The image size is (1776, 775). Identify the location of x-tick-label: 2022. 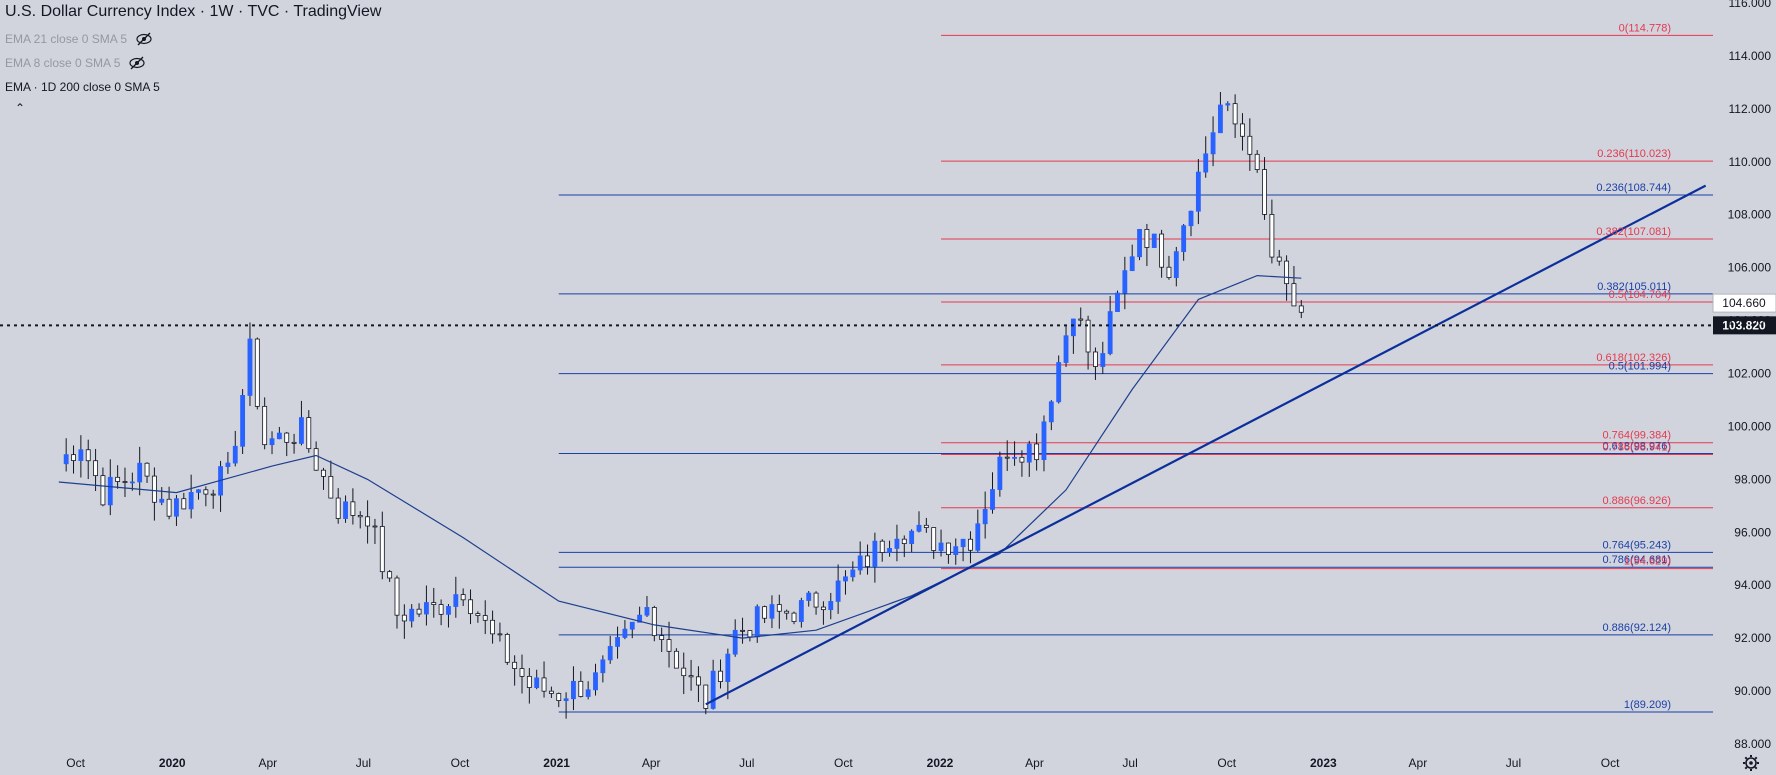
(940, 763).